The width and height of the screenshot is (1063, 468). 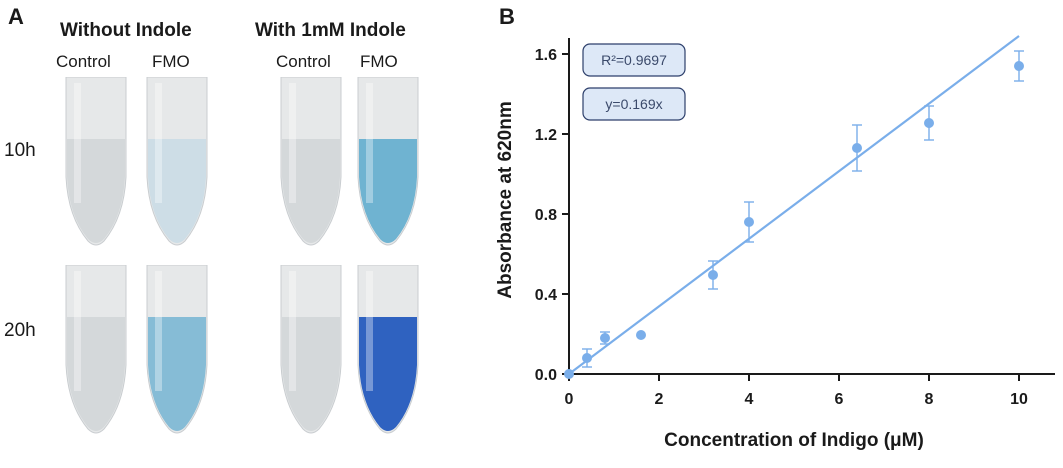 What do you see at coordinates (569, 399) in the screenshot?
I see `x-tick-label: 0` at bounding box center [569, 399].